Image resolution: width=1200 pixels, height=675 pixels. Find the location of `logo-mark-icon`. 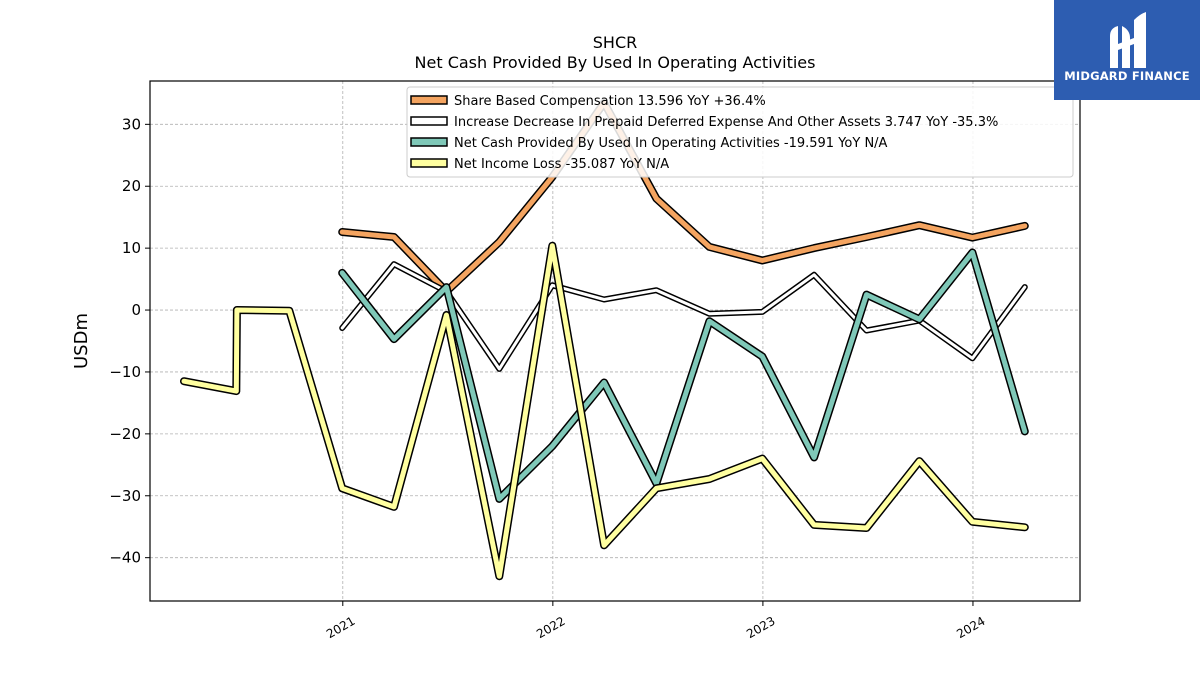

logo-mark-icon is located at coordinates (1128, 40).